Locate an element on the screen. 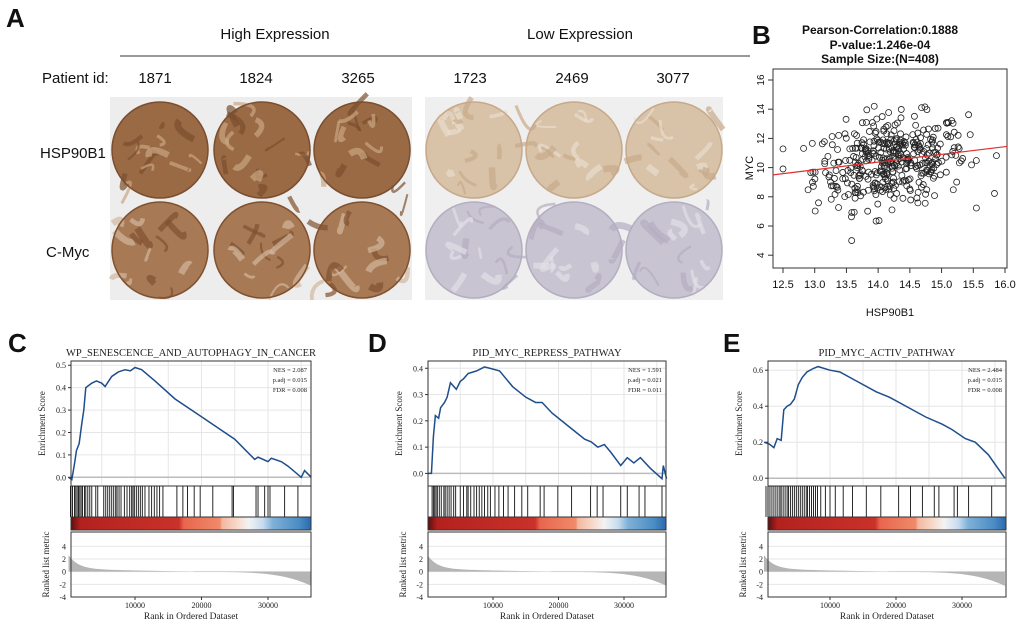  x-tick-label: 10000 is located at coordinates (493, 605).